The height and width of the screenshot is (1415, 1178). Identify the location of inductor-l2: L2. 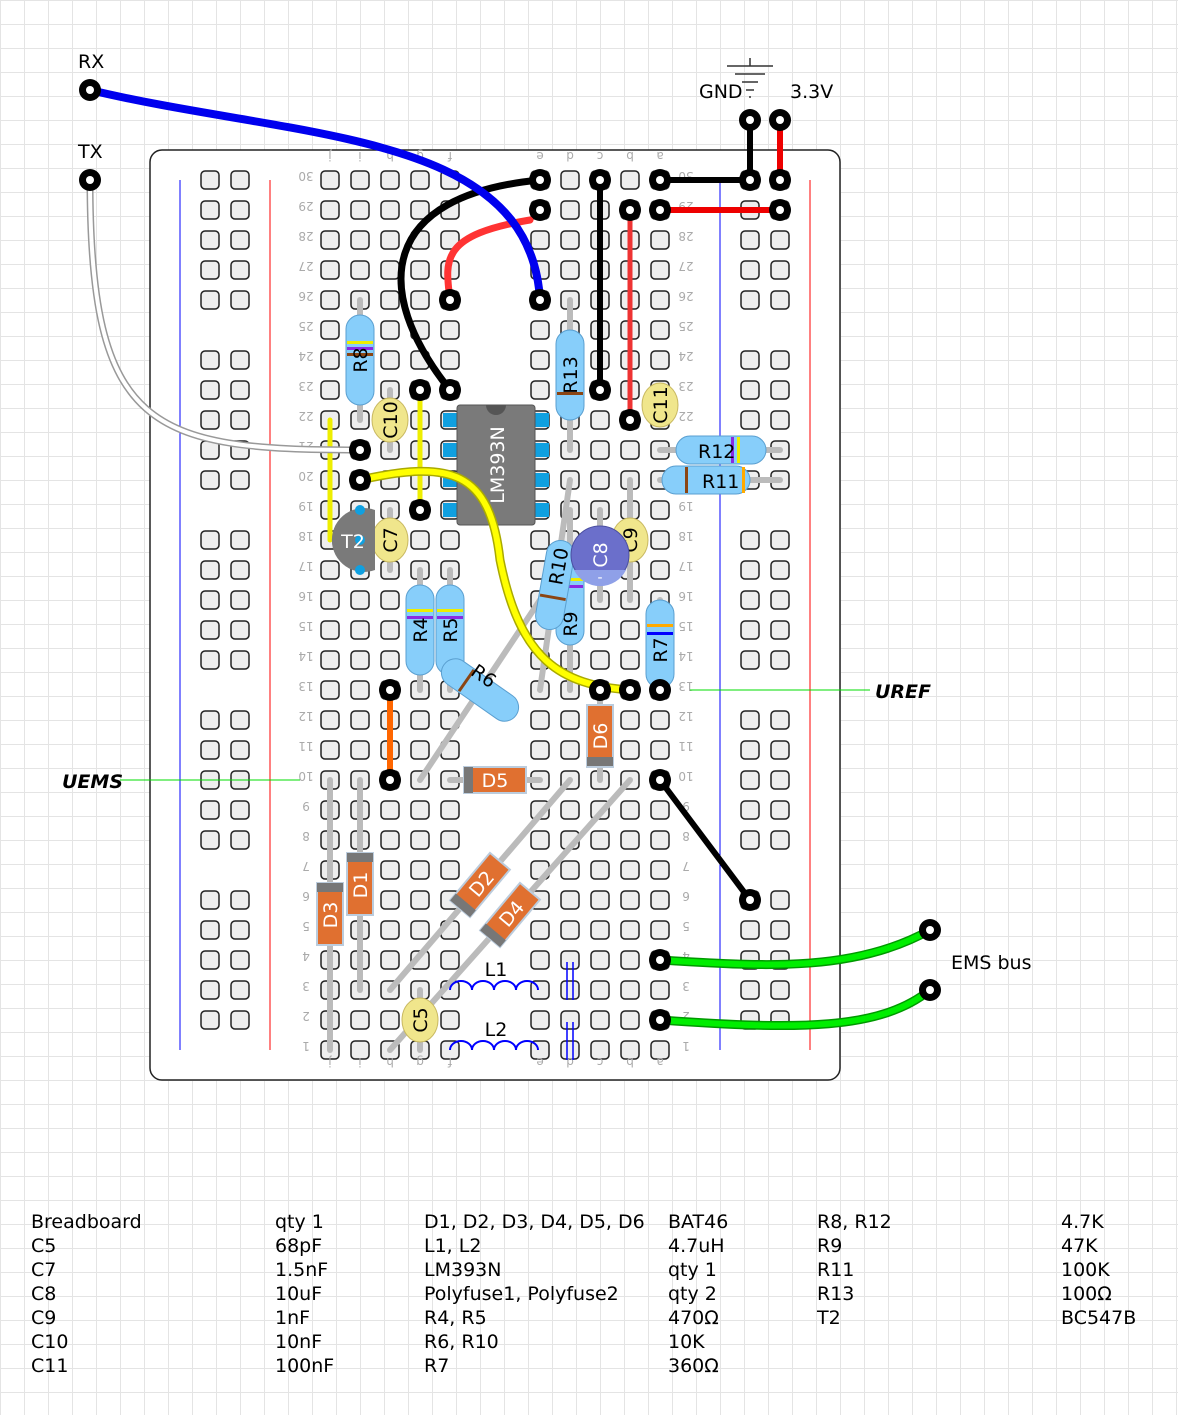
(494, 1035).